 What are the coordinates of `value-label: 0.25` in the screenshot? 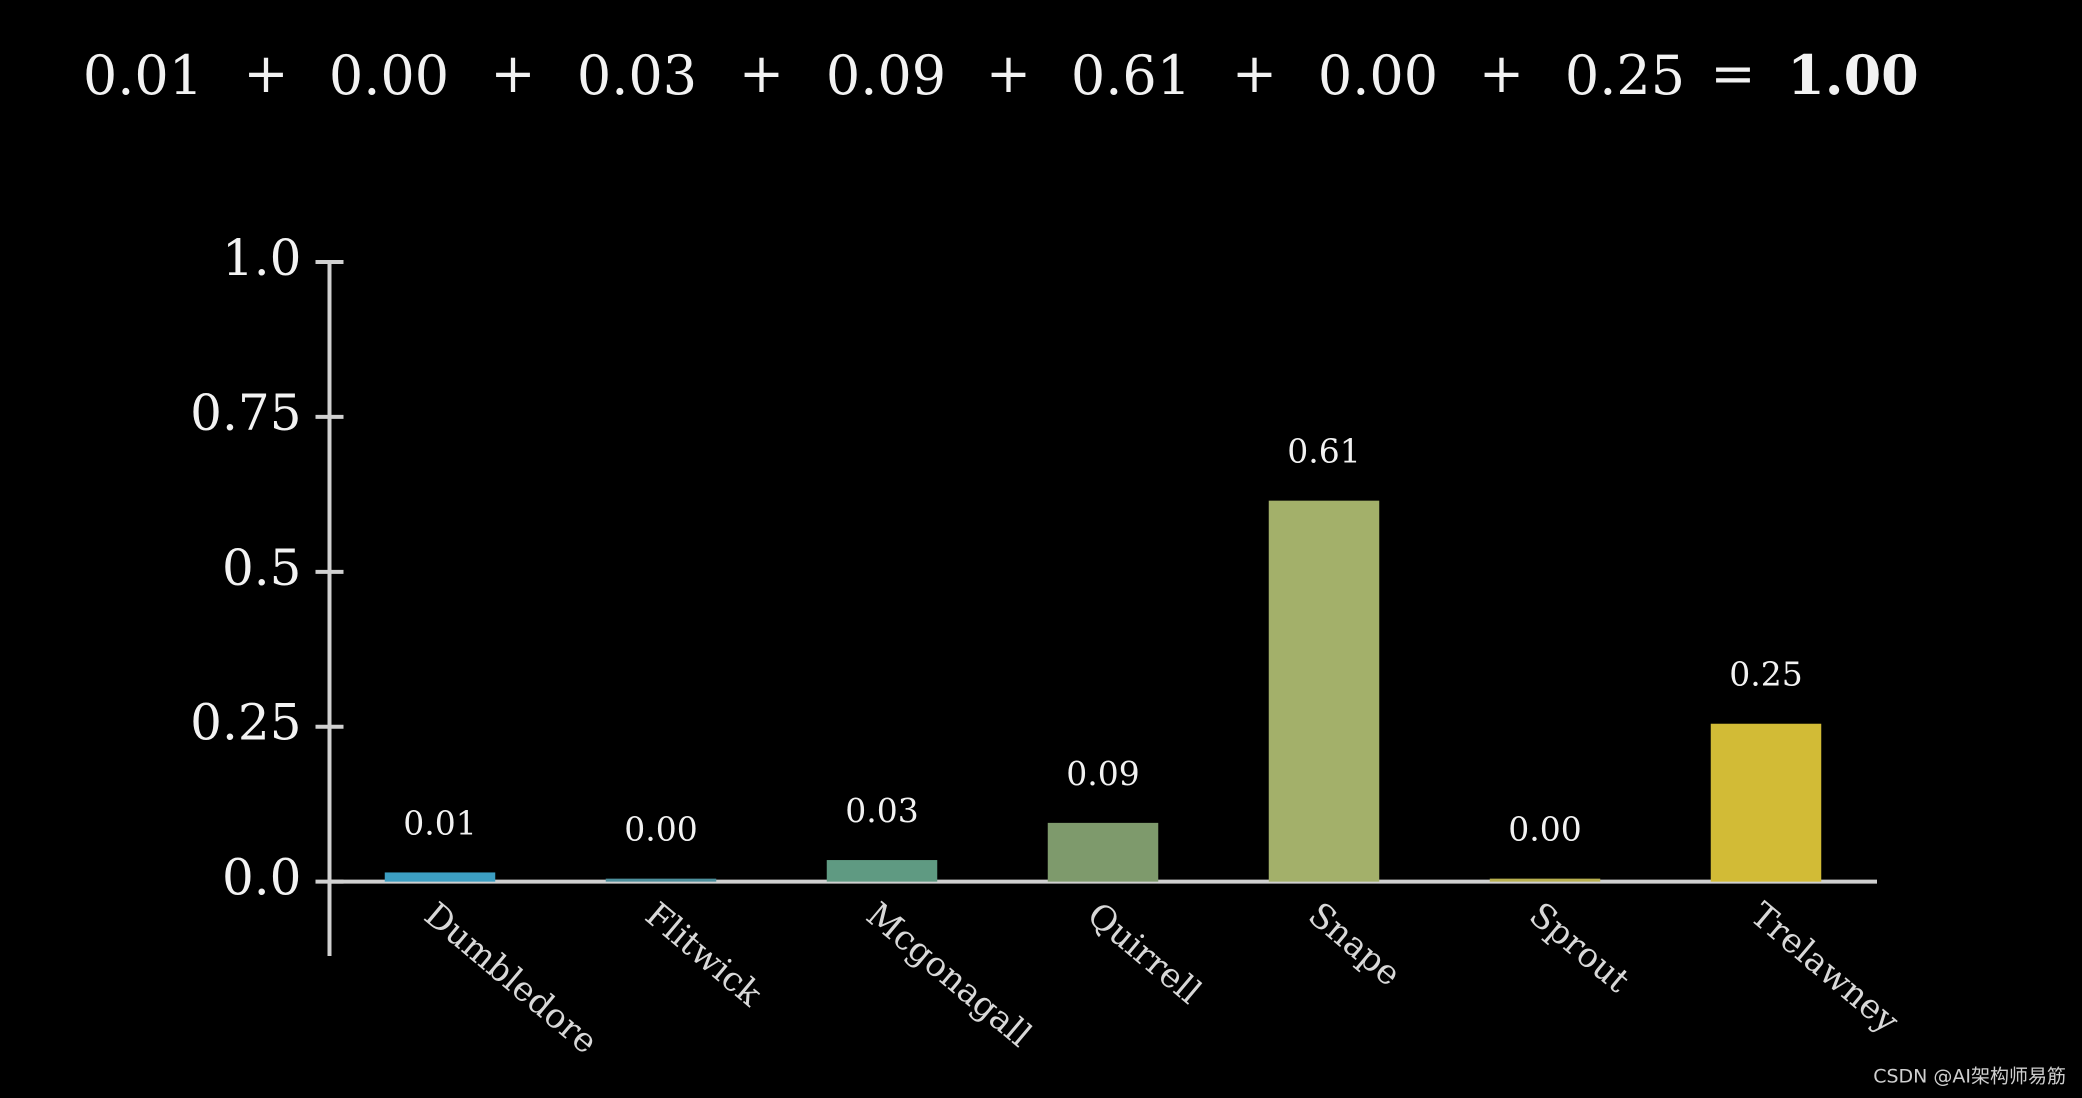 It's located at (1765, 674).